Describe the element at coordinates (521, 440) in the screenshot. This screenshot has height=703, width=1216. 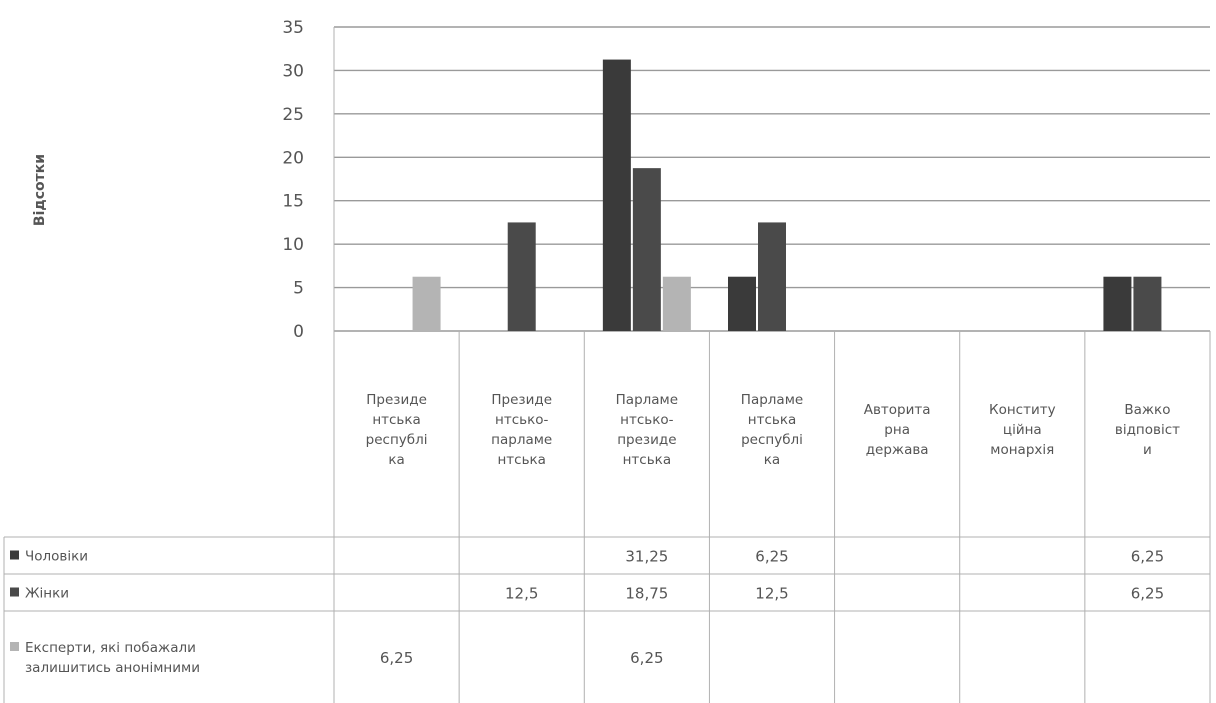
I see `category-label: парламе` at that location.